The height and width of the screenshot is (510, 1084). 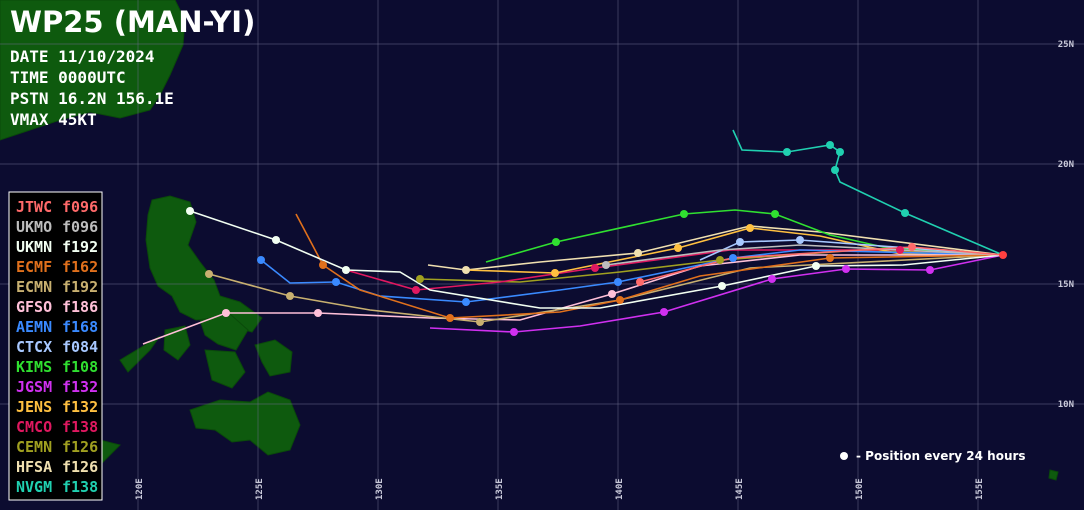 I want to click on lon-label: 135E, so click(x=500, y=489).